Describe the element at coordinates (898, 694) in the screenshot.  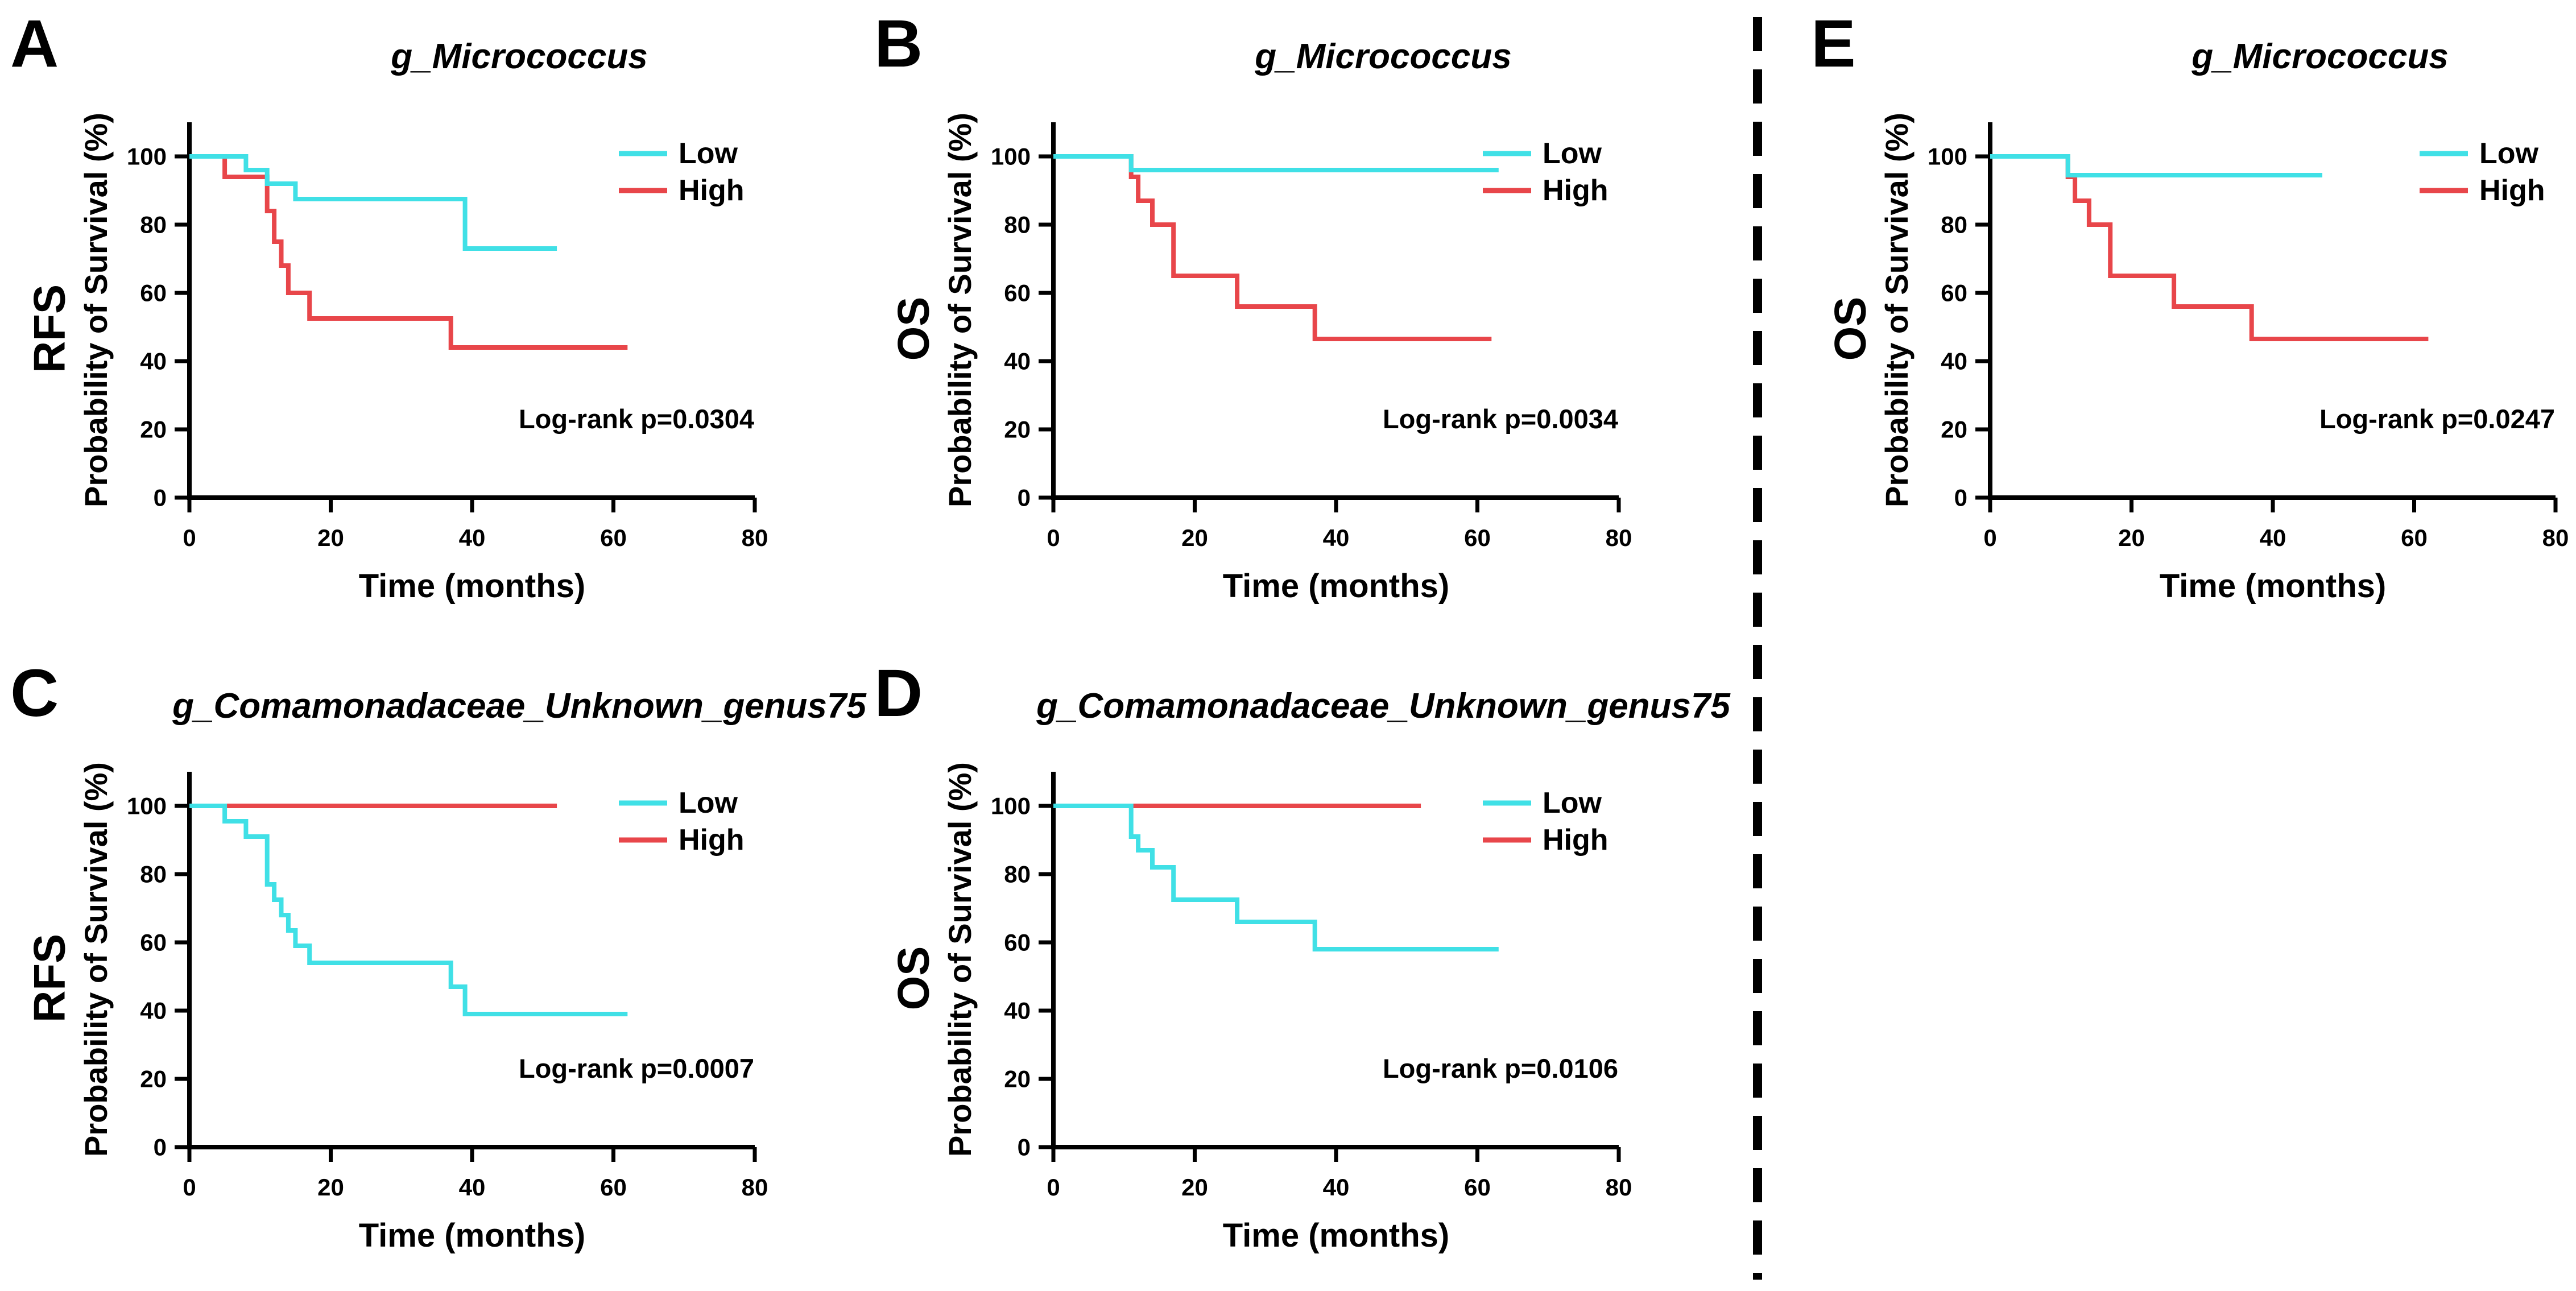
I see `panel-letter: D` at that location.